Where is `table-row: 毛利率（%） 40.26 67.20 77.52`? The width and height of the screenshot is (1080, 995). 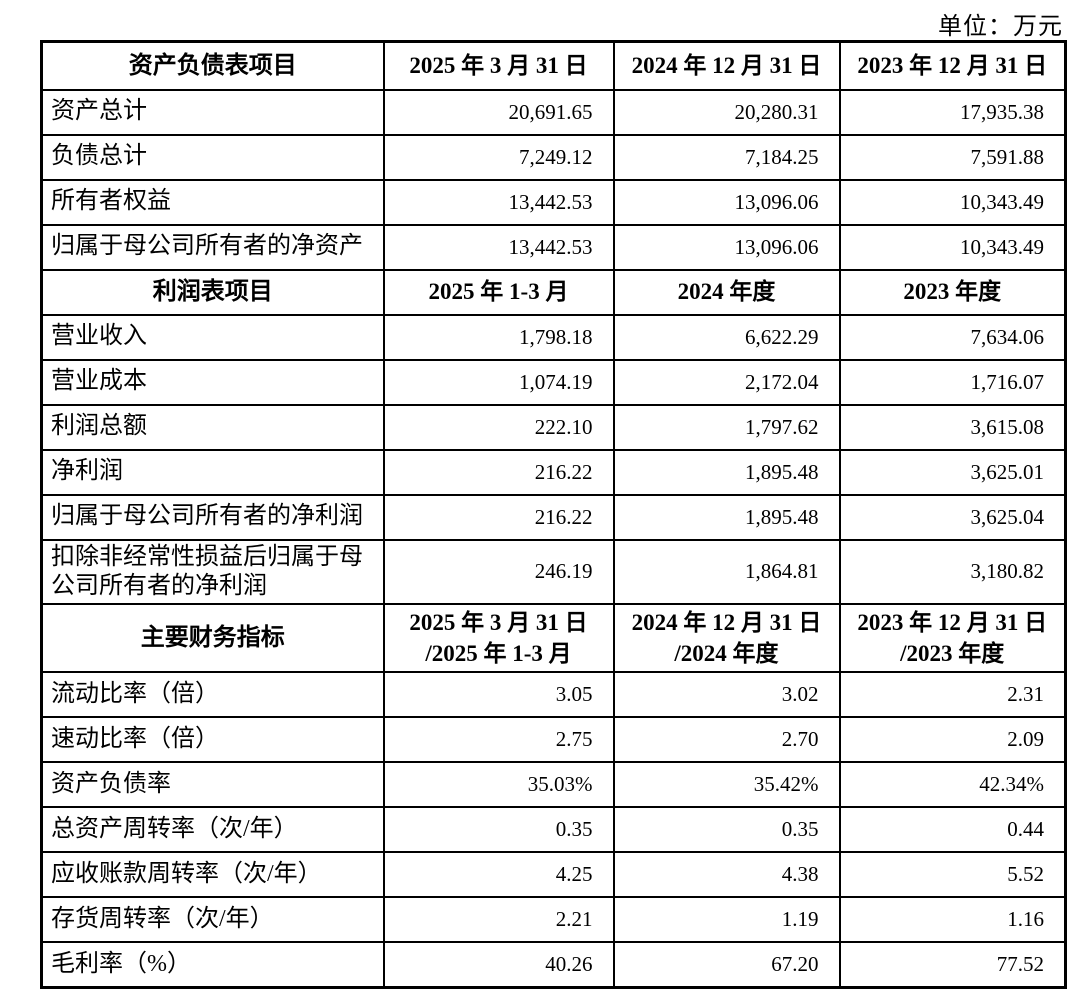
table-row: 毛利率（%） 40.26 67.20 77.52 is located at coordinates (553, 965).